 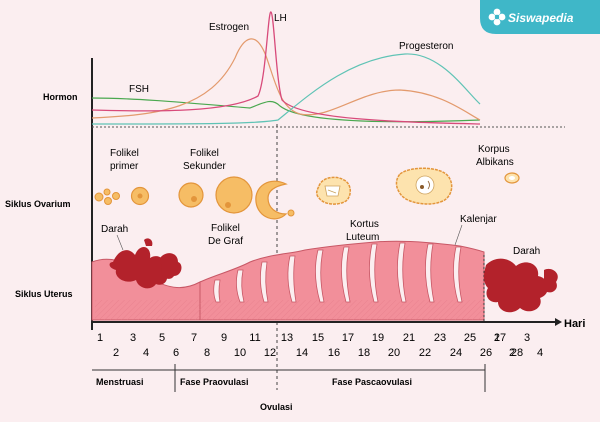 I want to click on follicle-primer-group, so click(x=107, y=196).